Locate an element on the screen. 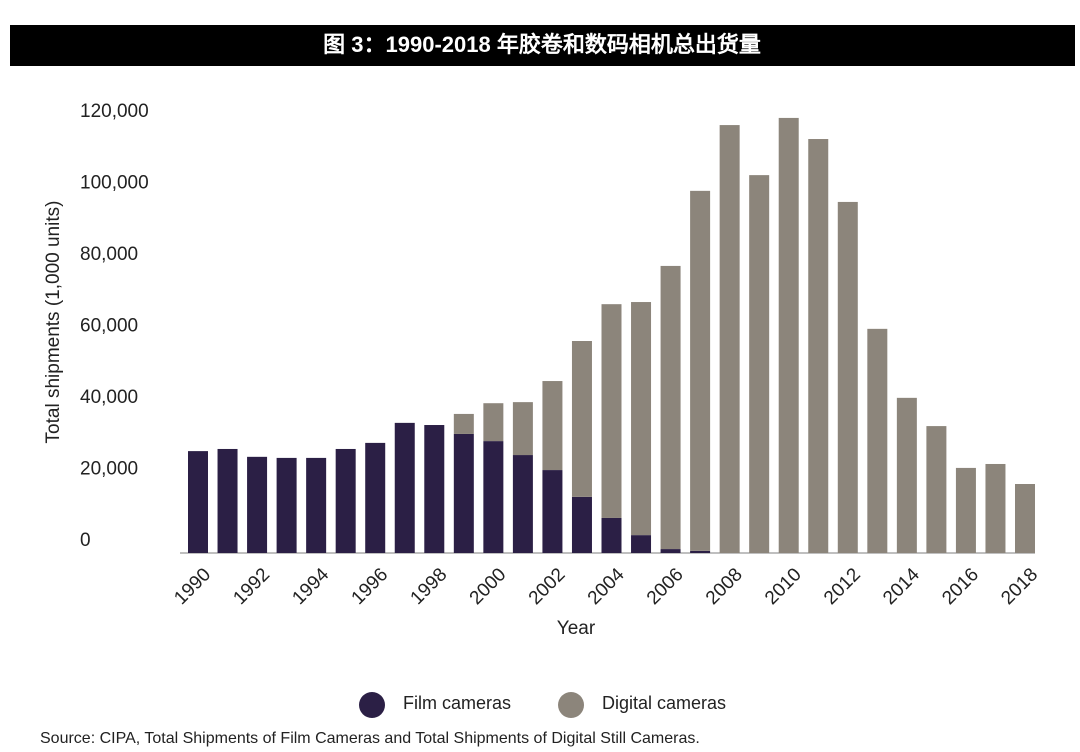 Image resolution: width=1080 pixels, height=752 pixels. x-tick-label: 1990 is located at coordinates (192, 586).